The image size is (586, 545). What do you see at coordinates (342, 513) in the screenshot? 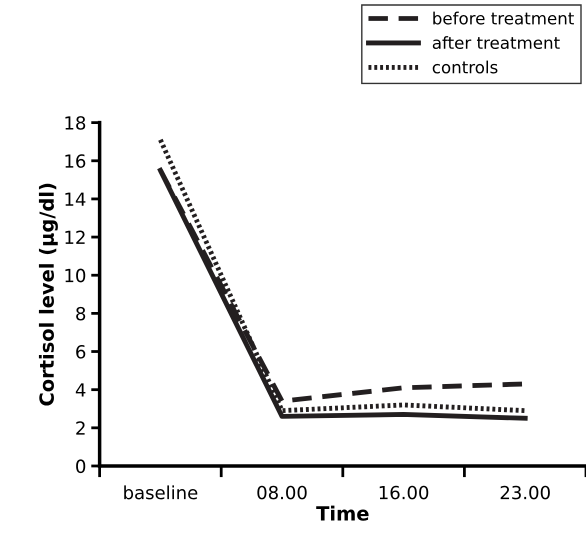
I see `x-axis-title: Time` at bounding box center [342, 513].